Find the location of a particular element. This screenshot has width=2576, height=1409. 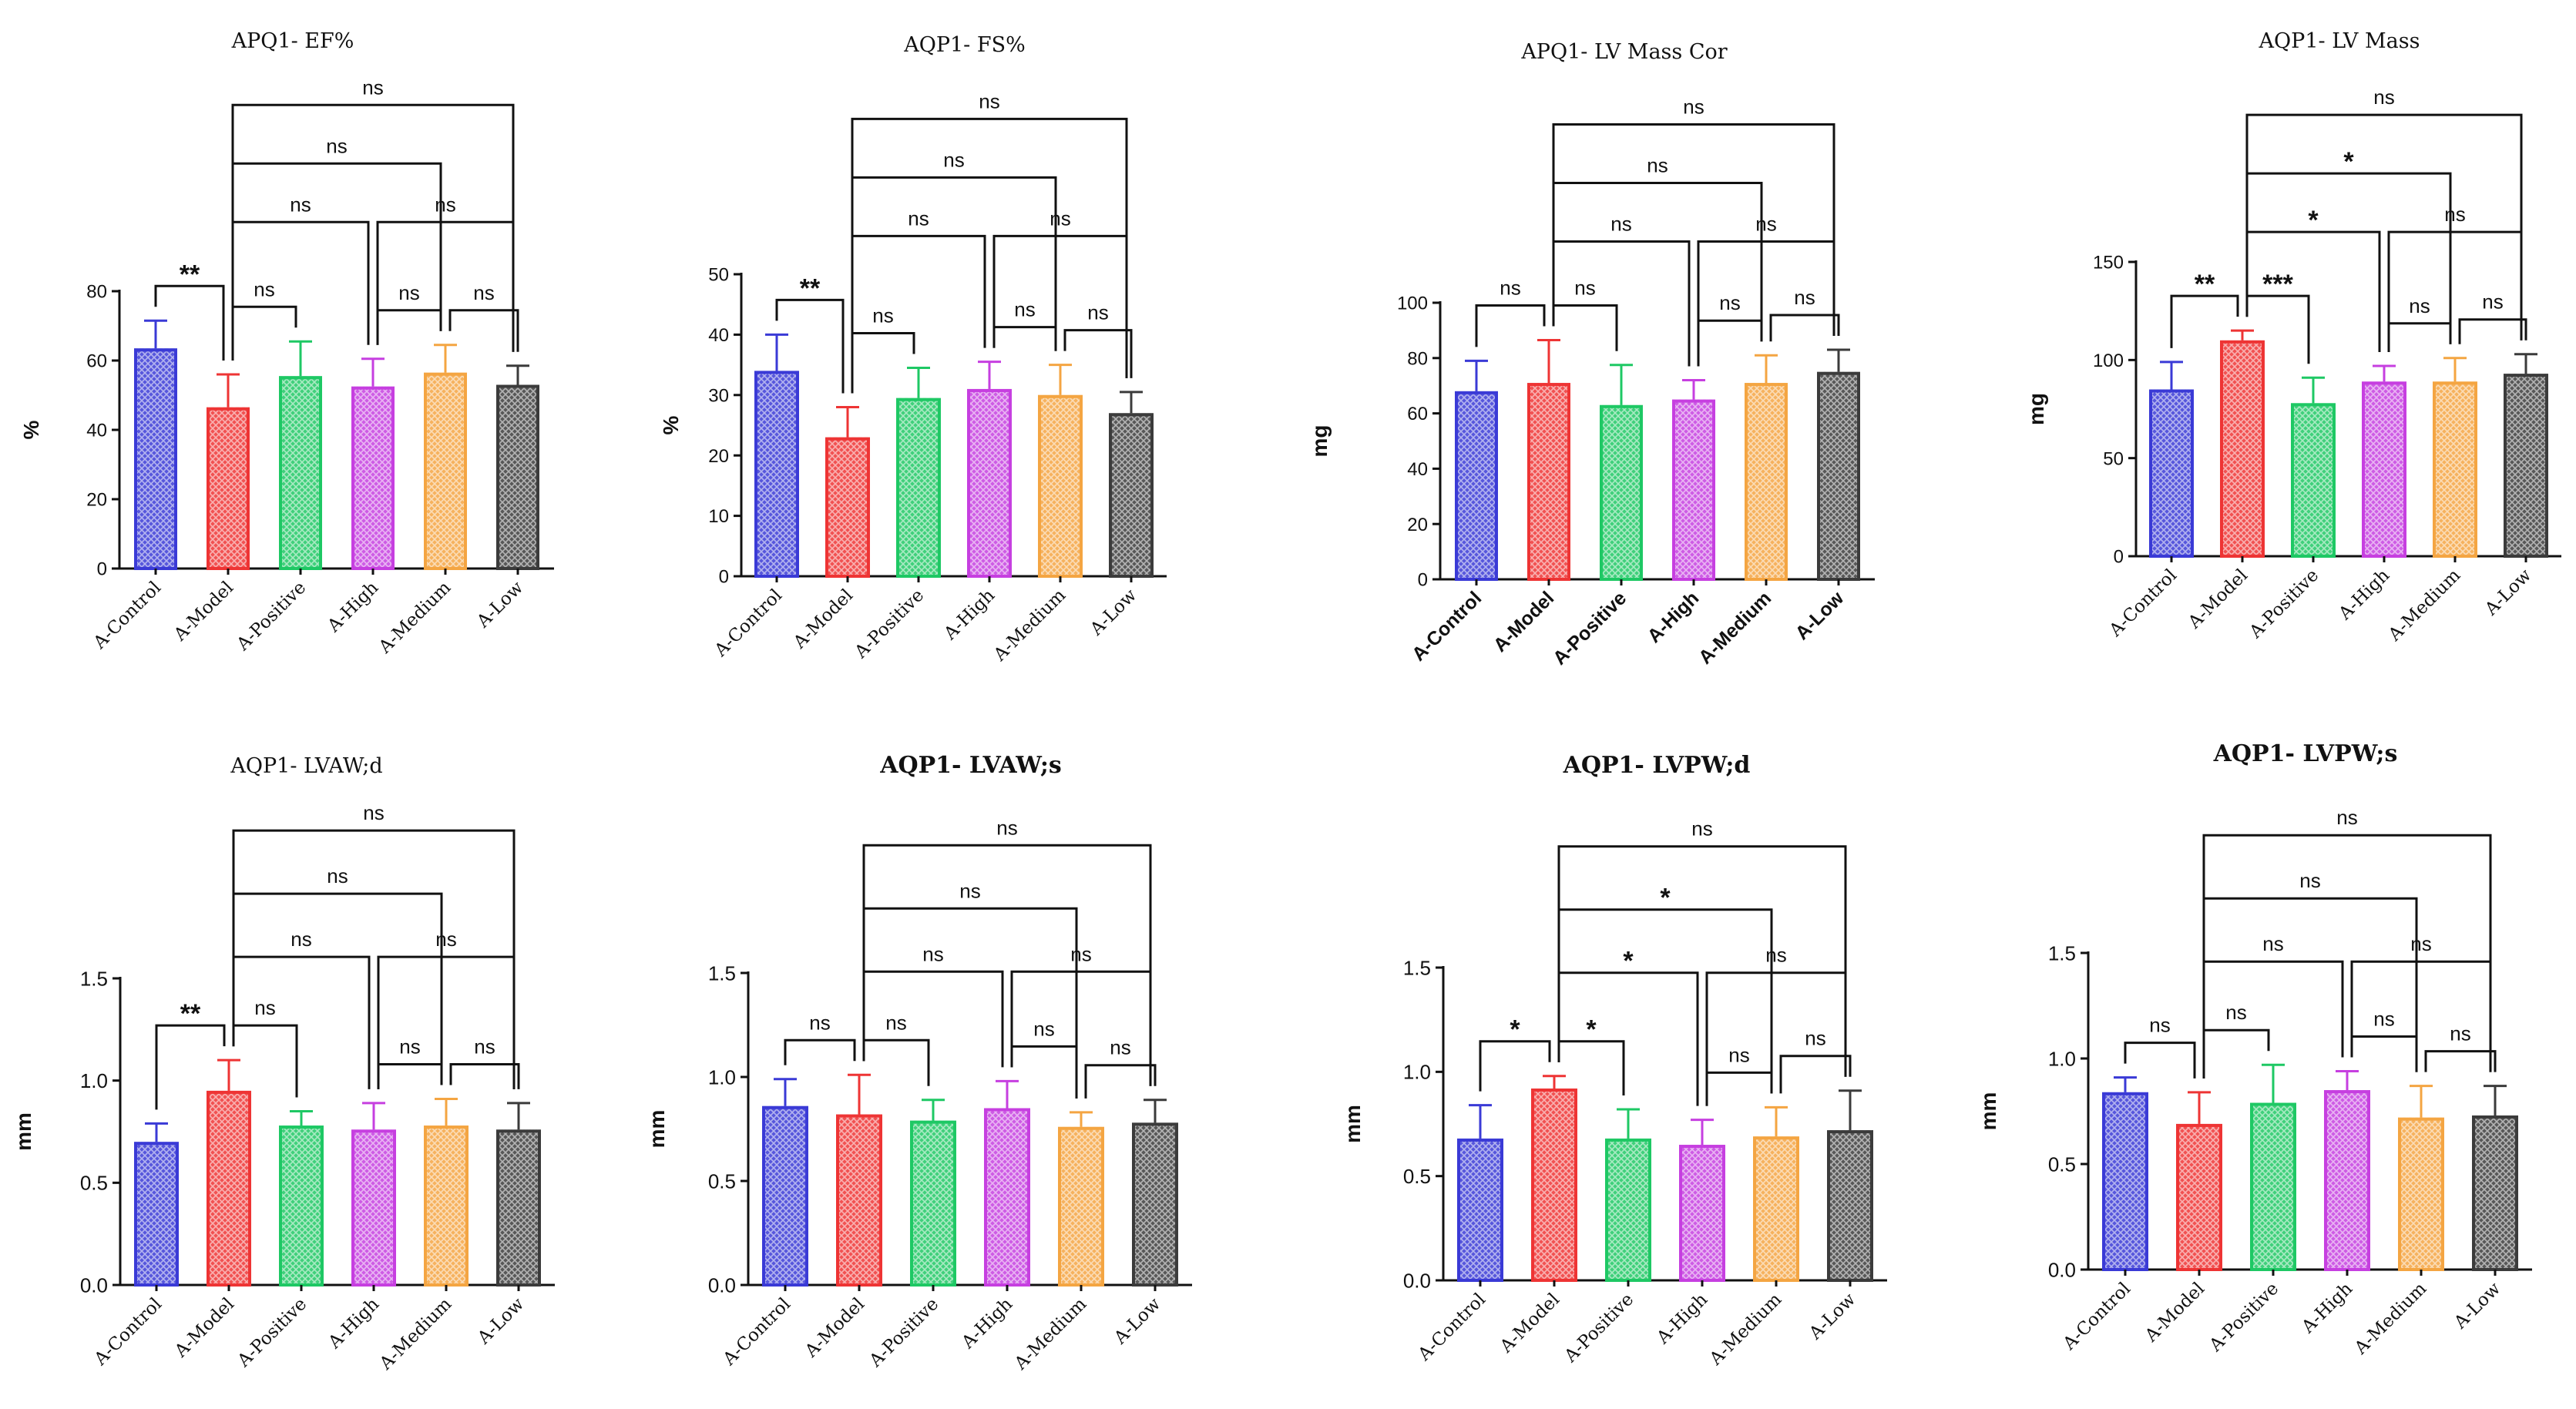

chart-title: AQP1- LV Mass is located at coordinates (2339, 41).